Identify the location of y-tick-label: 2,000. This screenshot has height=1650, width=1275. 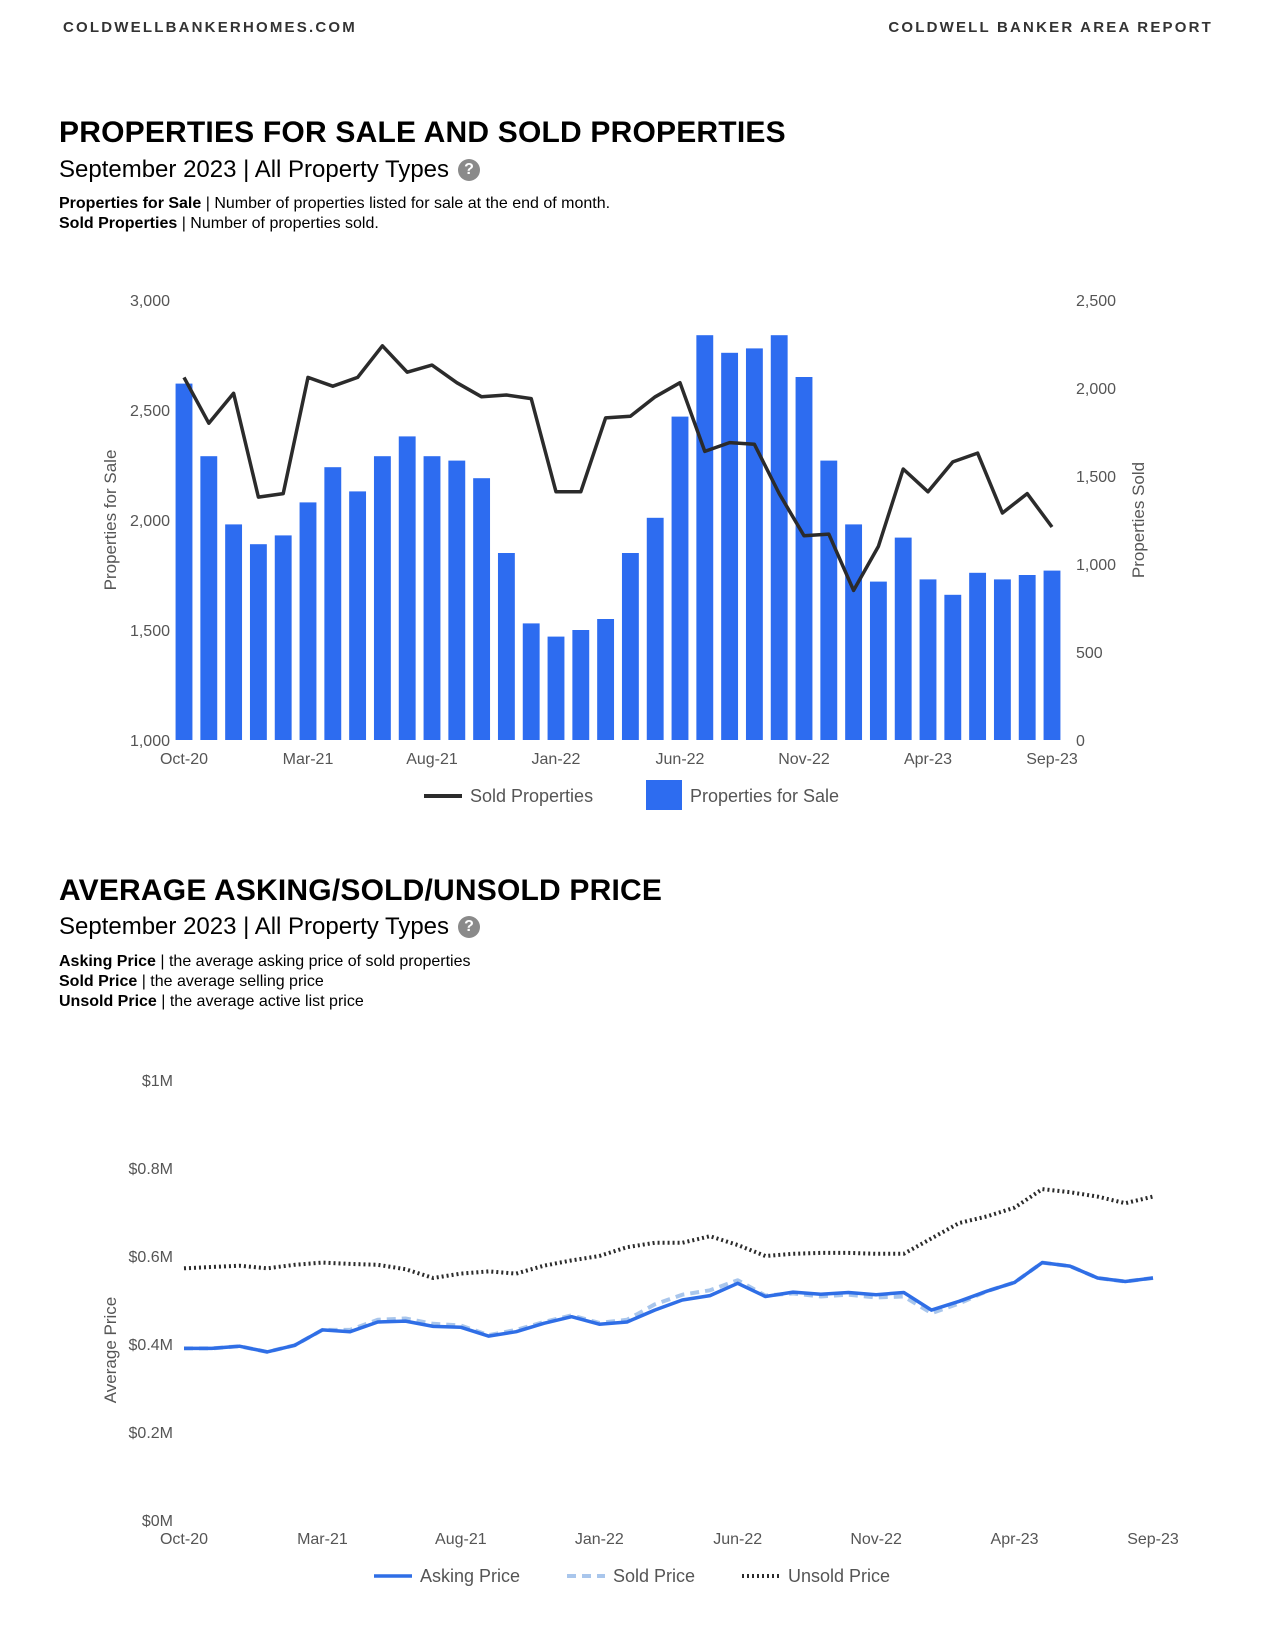
(150, 521).